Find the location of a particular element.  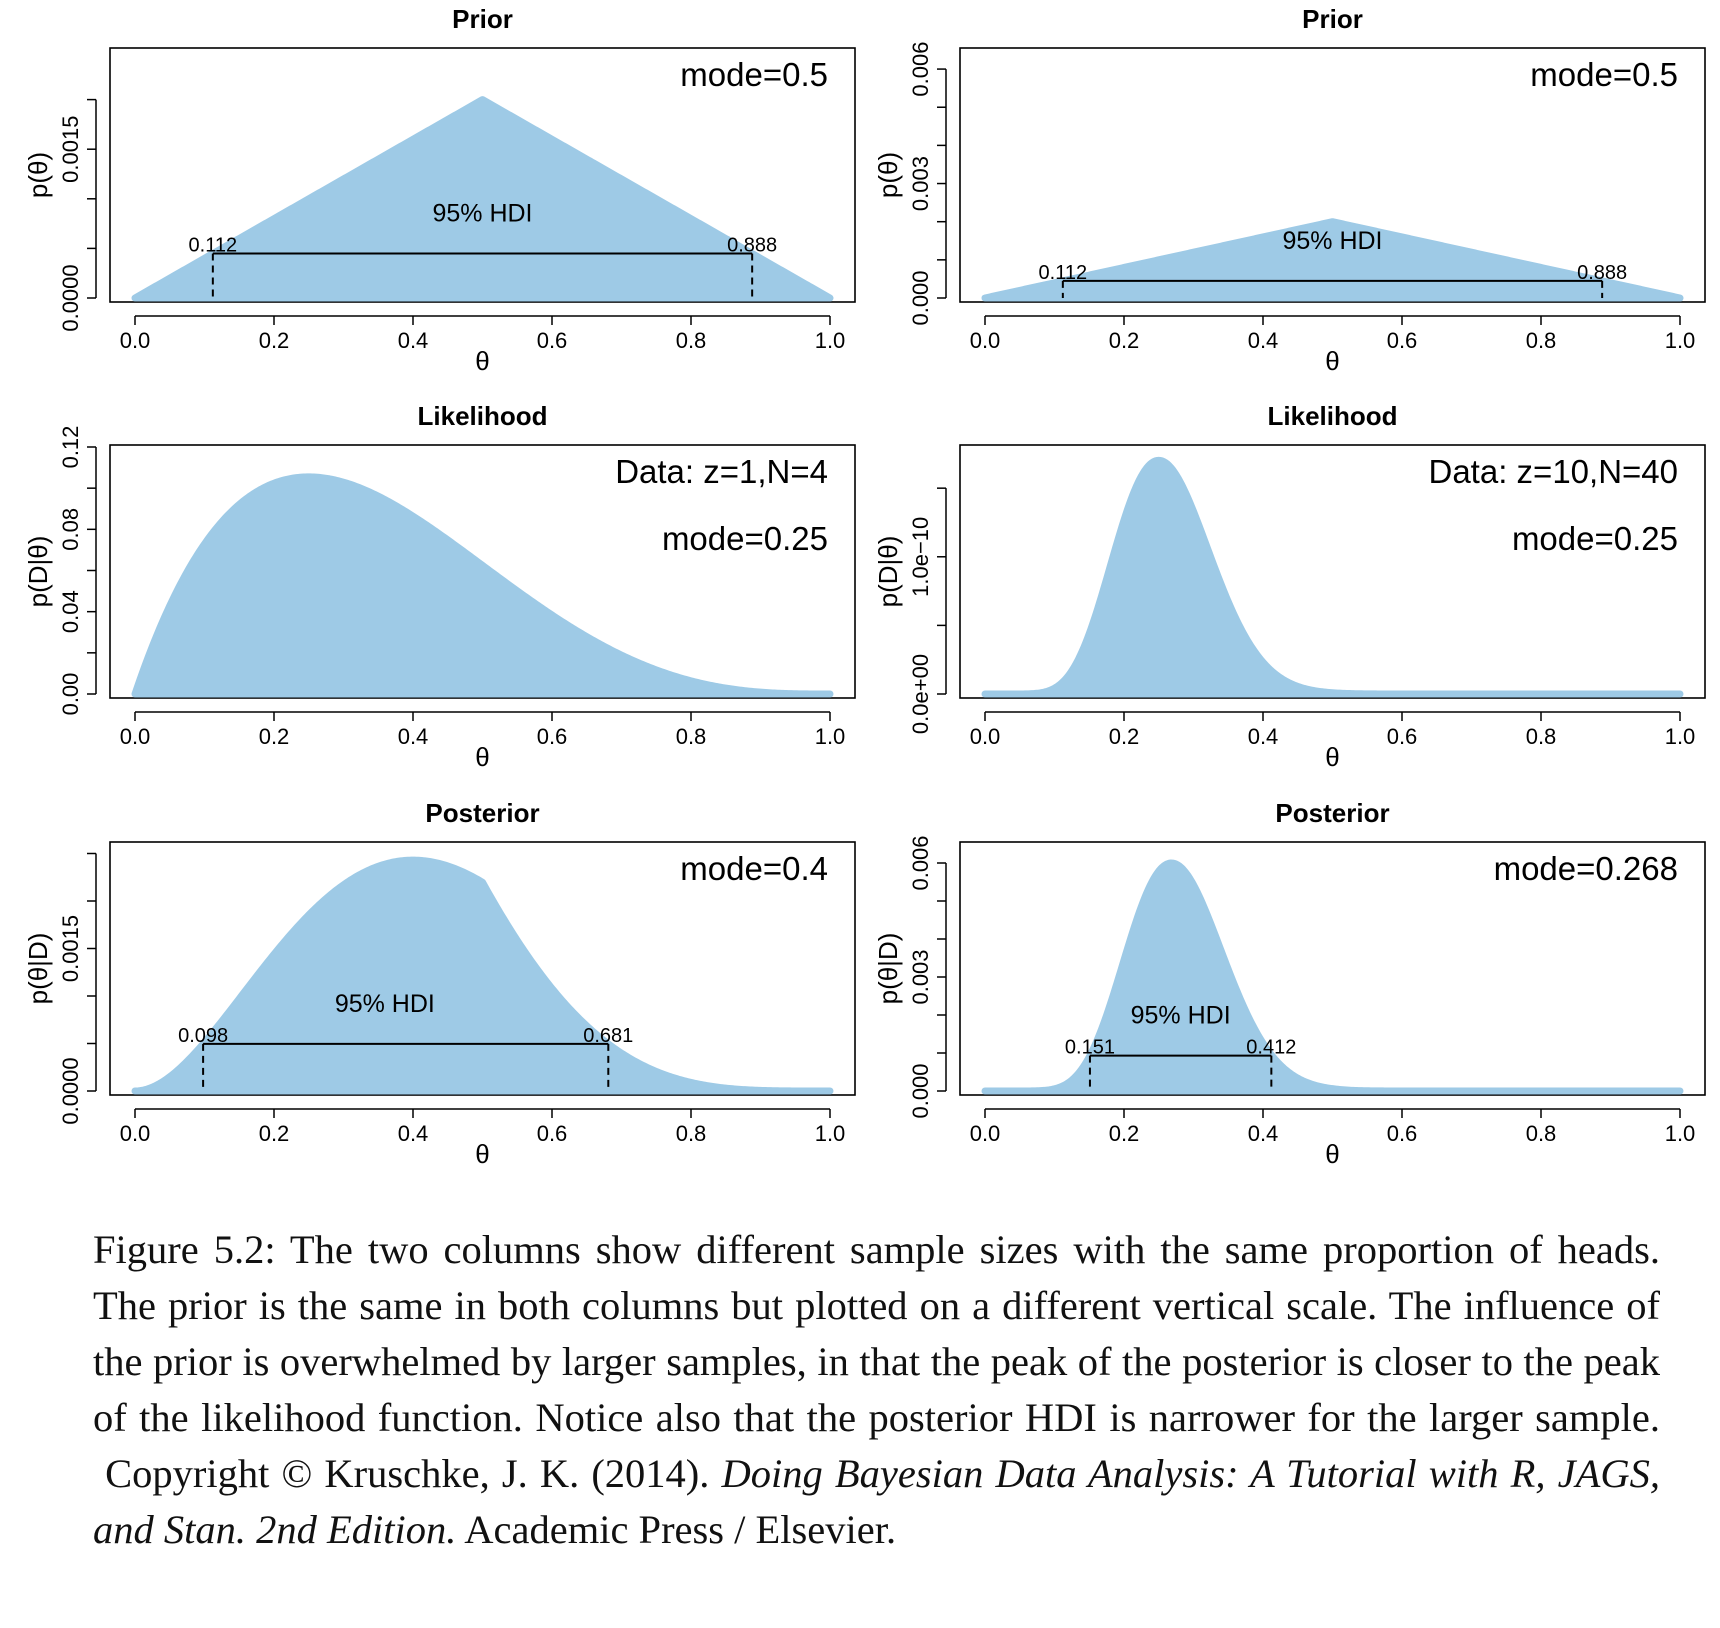

y-tick-label: 0.0000 is located at coordinates (70, 297).